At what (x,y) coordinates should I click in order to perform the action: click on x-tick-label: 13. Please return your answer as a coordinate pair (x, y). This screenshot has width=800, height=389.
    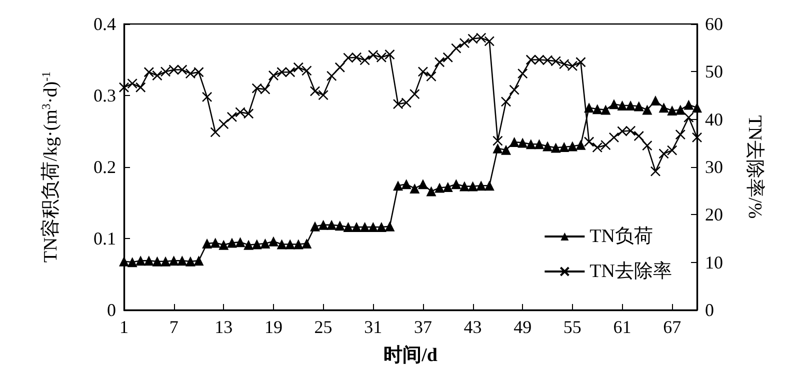
    Looking at the image, I should click on (223, 327).